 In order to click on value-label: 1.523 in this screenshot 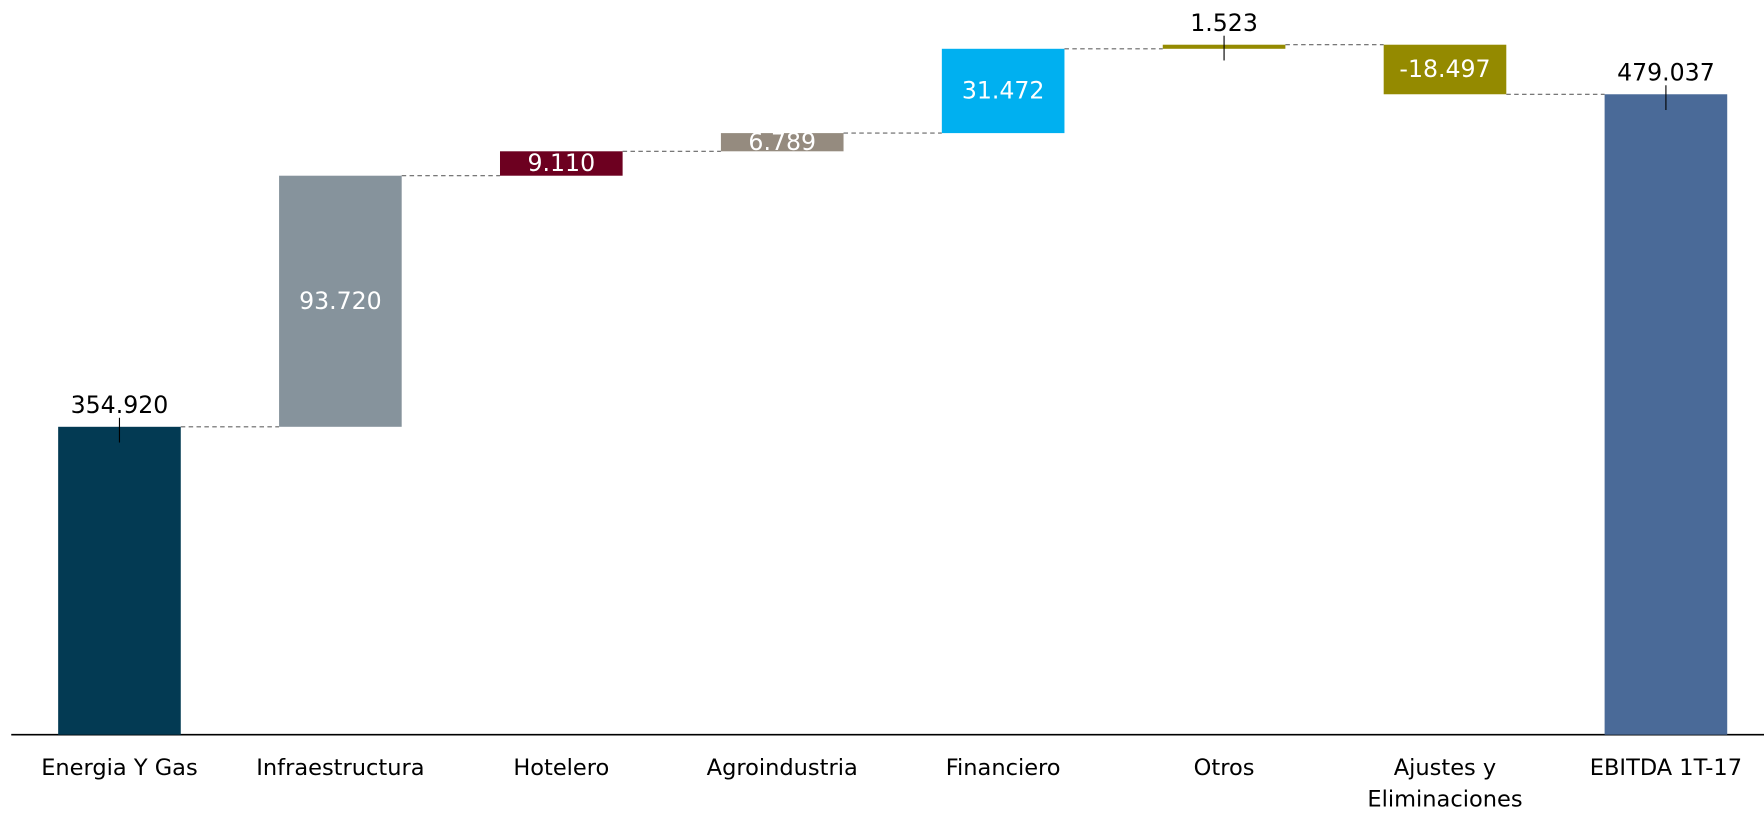, I will do `click(1224, 23)`.